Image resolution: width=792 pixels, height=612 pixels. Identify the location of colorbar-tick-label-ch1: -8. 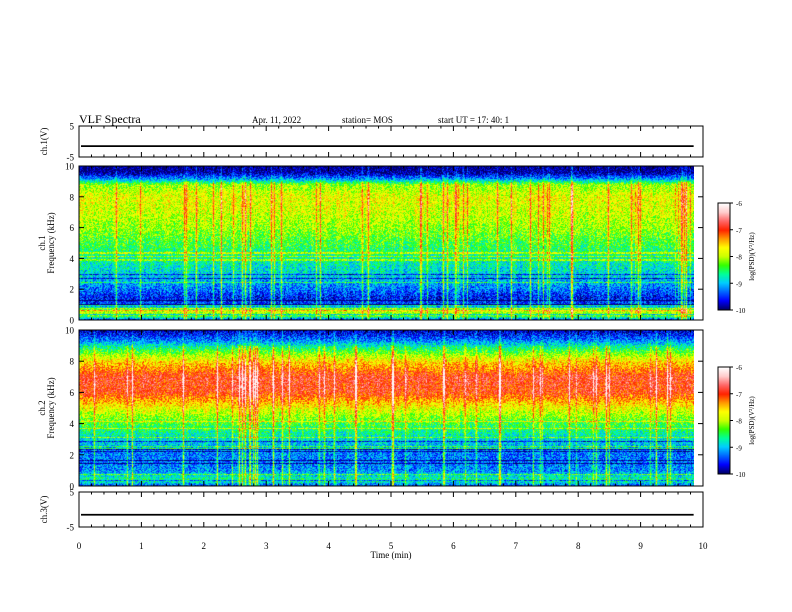
(739, 258).